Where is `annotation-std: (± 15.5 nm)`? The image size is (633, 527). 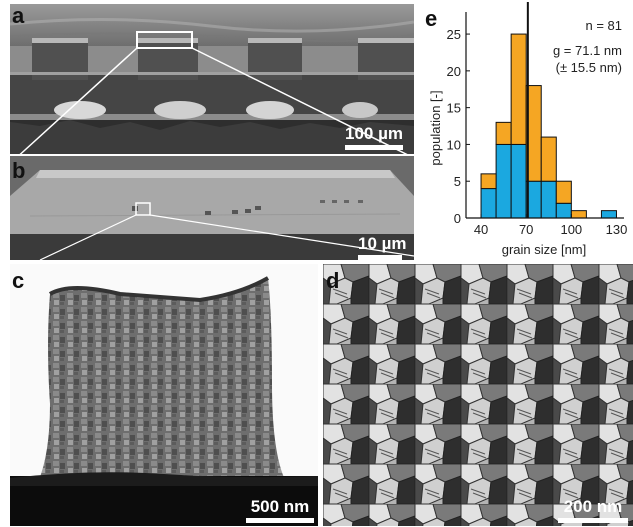
annotation-std: (± 15.5 nm) is located at coordinates (589, 67).